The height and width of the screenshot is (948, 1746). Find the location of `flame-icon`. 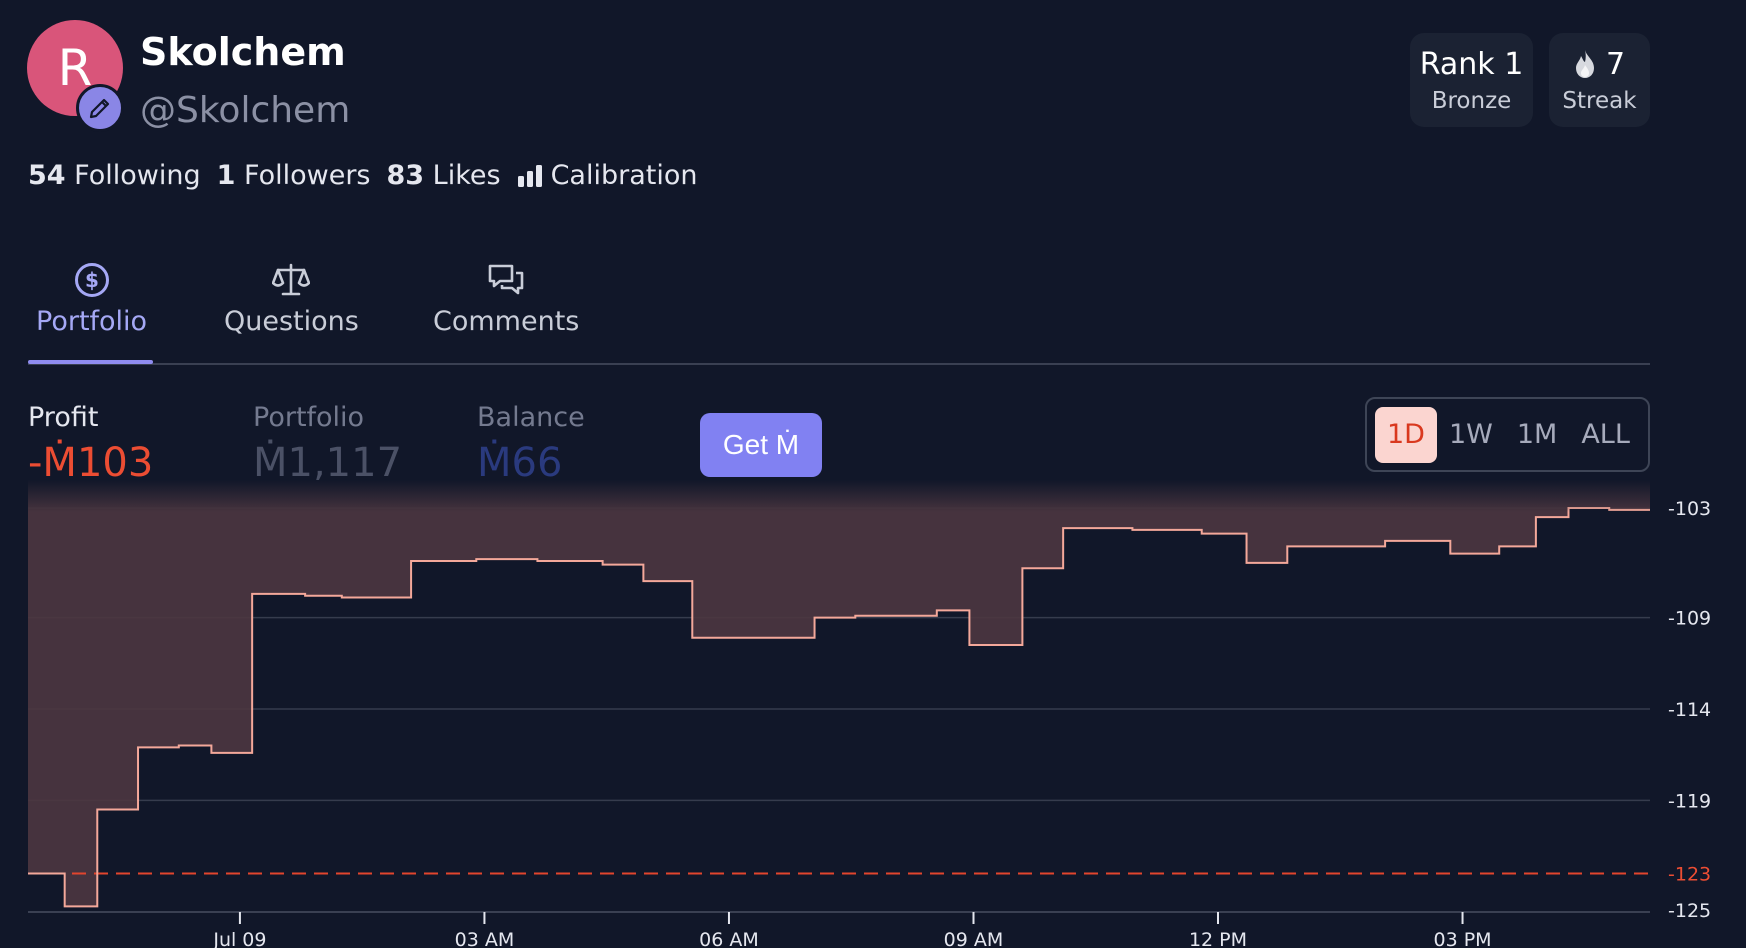

flame-icon is located at coordinates (1584, 64).